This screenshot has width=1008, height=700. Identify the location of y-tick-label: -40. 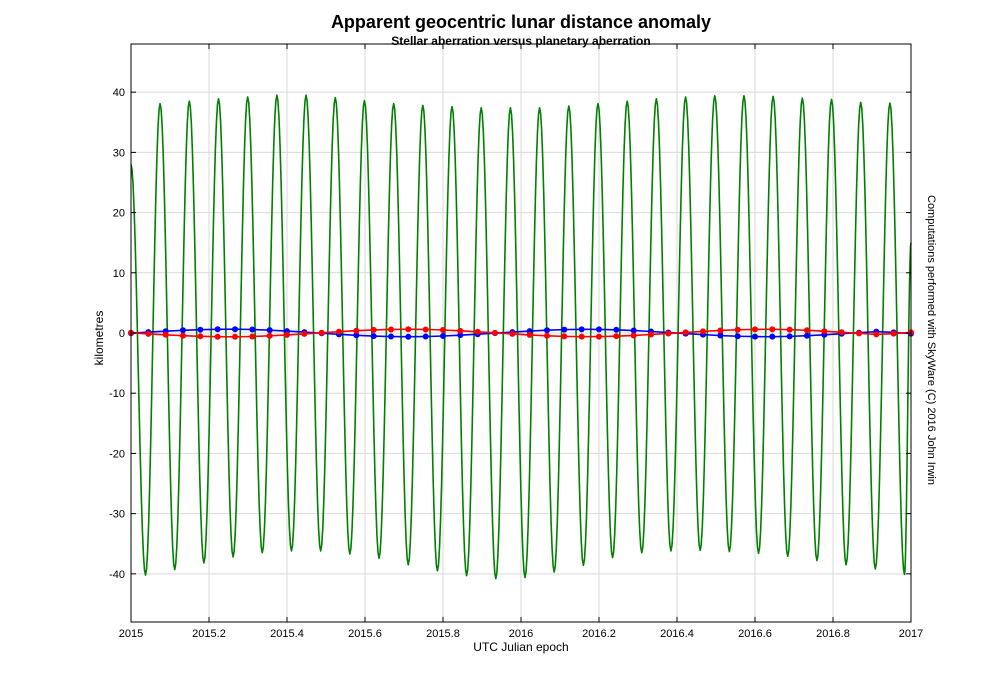
(117, 575).